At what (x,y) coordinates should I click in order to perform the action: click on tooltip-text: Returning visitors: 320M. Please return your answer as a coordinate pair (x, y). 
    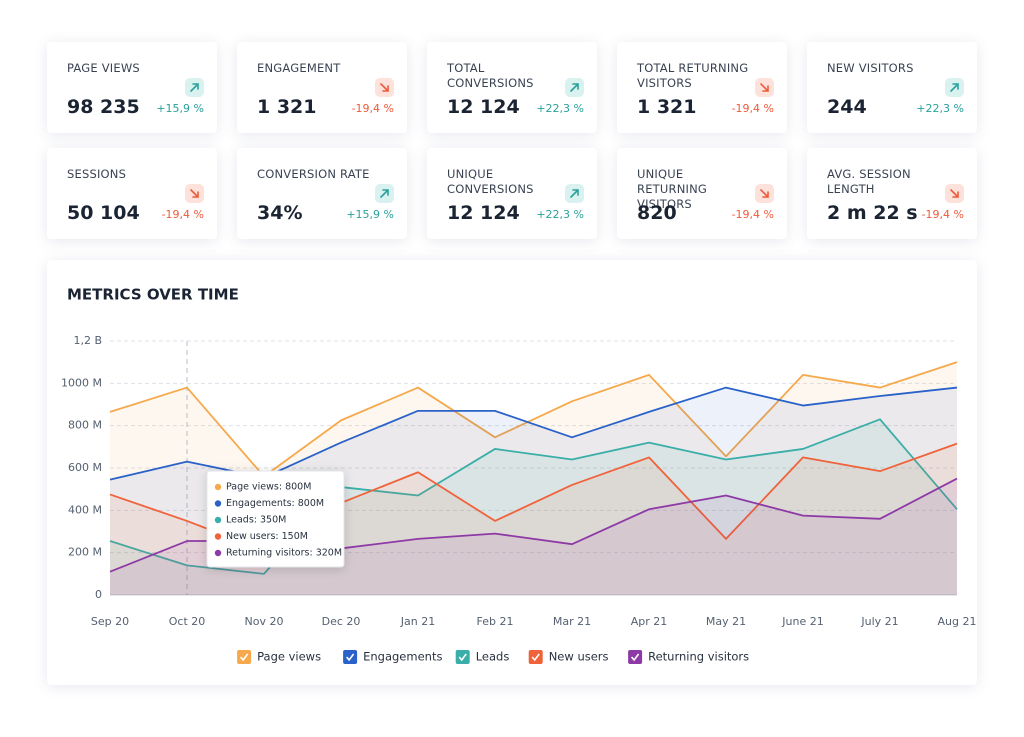
    Looking at the image, I should click on (284, 553).